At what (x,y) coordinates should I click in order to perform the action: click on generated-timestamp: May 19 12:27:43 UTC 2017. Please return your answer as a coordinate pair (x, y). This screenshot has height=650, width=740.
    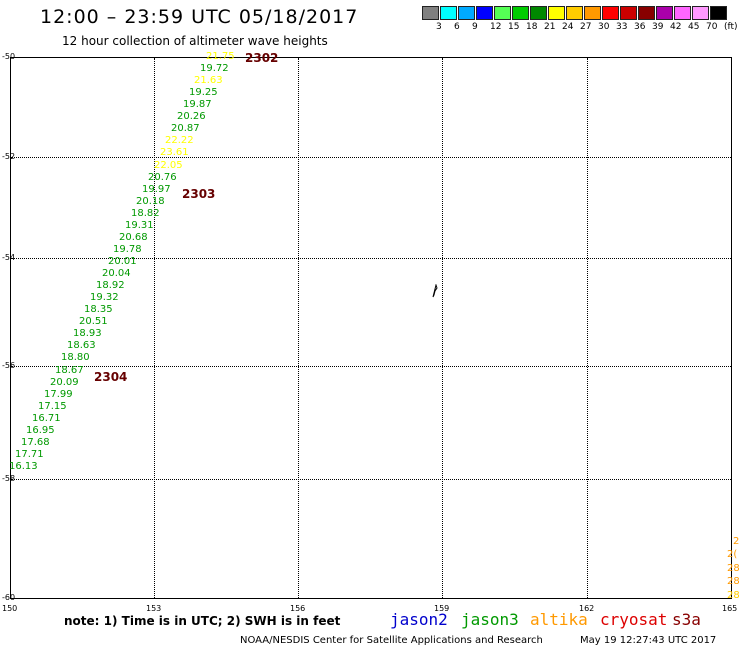
    Looking at the image, I should click on (648, 640).